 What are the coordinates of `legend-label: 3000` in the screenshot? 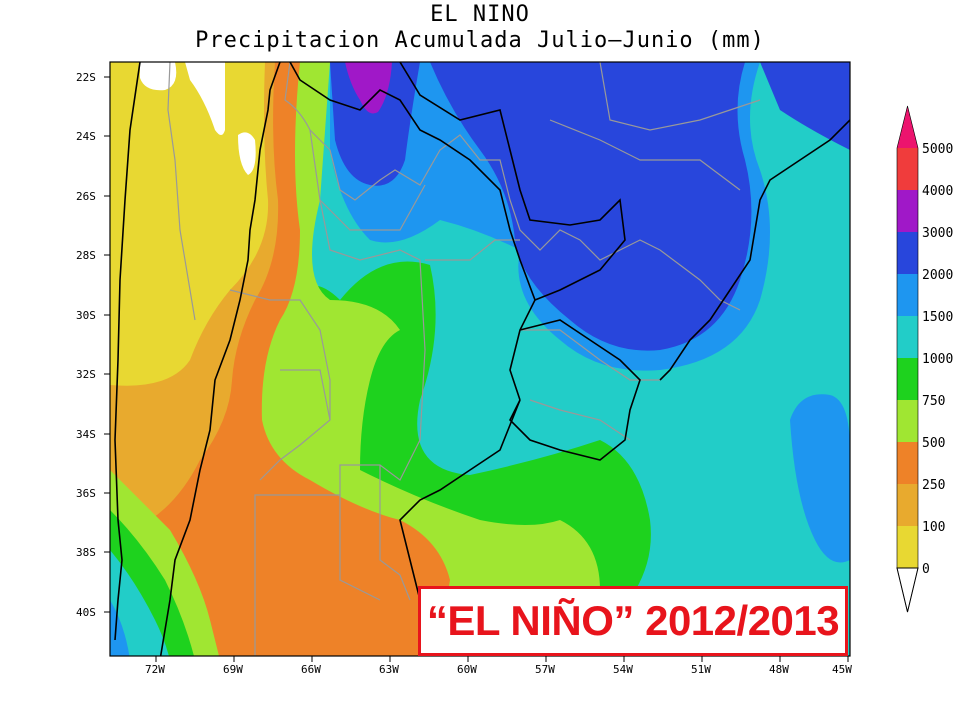 It's located at (937, 233).